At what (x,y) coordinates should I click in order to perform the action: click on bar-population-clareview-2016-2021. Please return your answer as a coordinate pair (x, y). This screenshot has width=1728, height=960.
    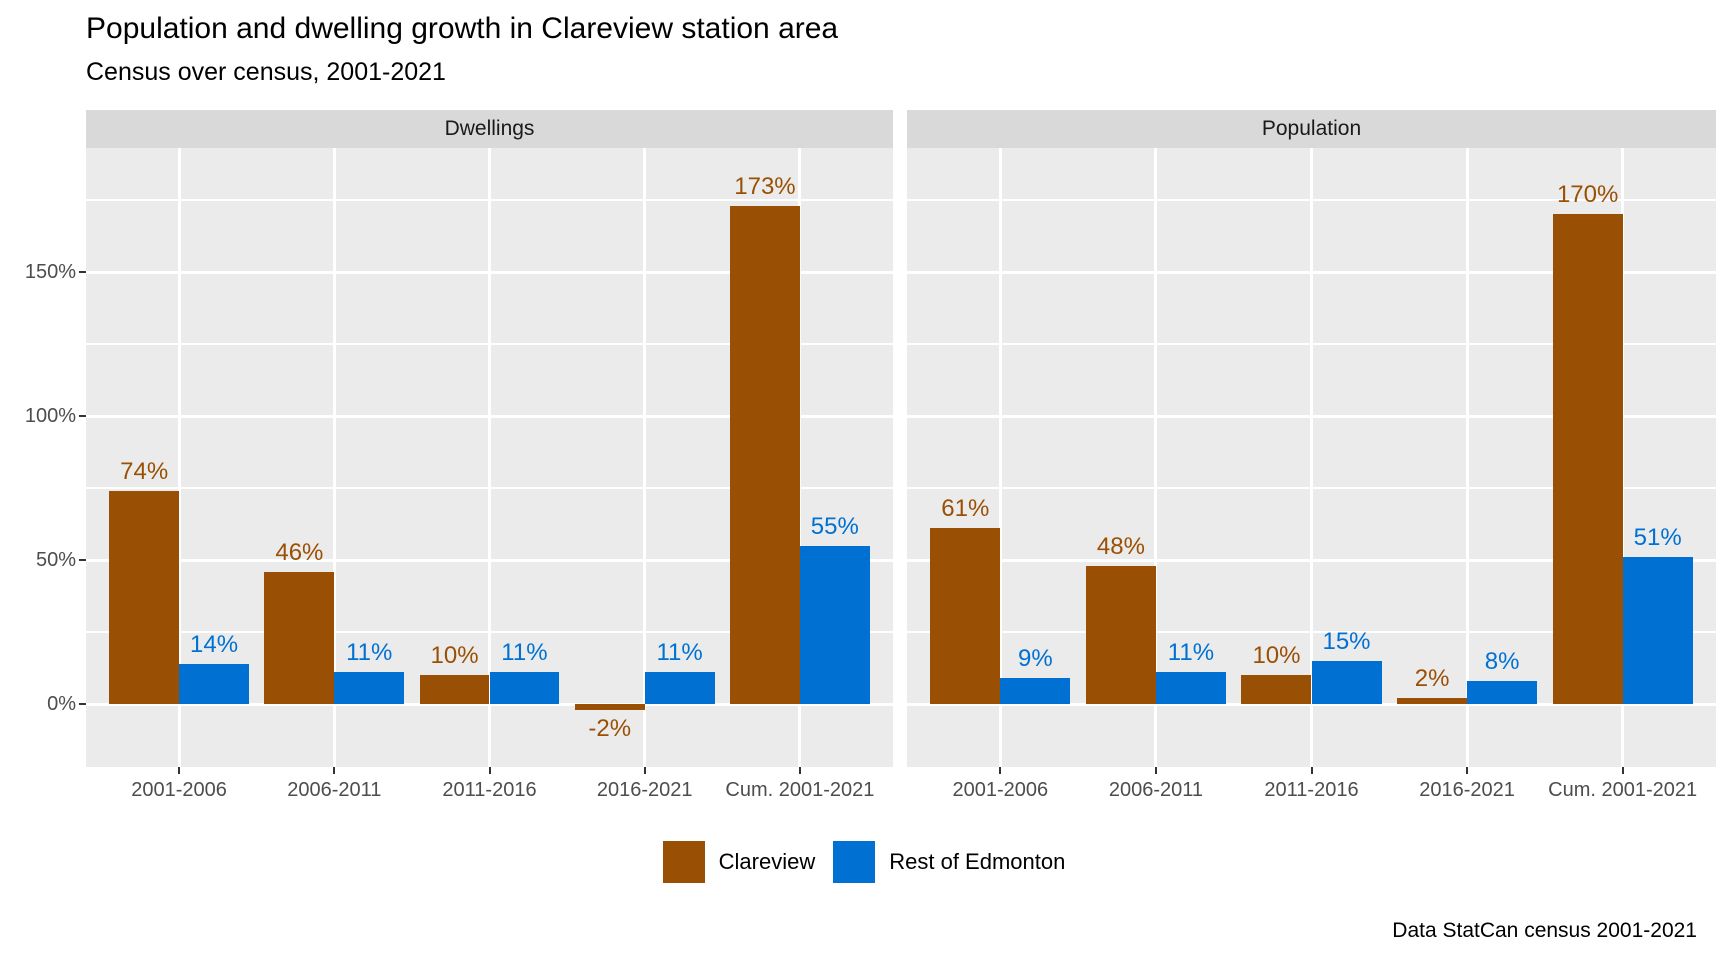
    Looking at the image, I should click on (1432, 701).